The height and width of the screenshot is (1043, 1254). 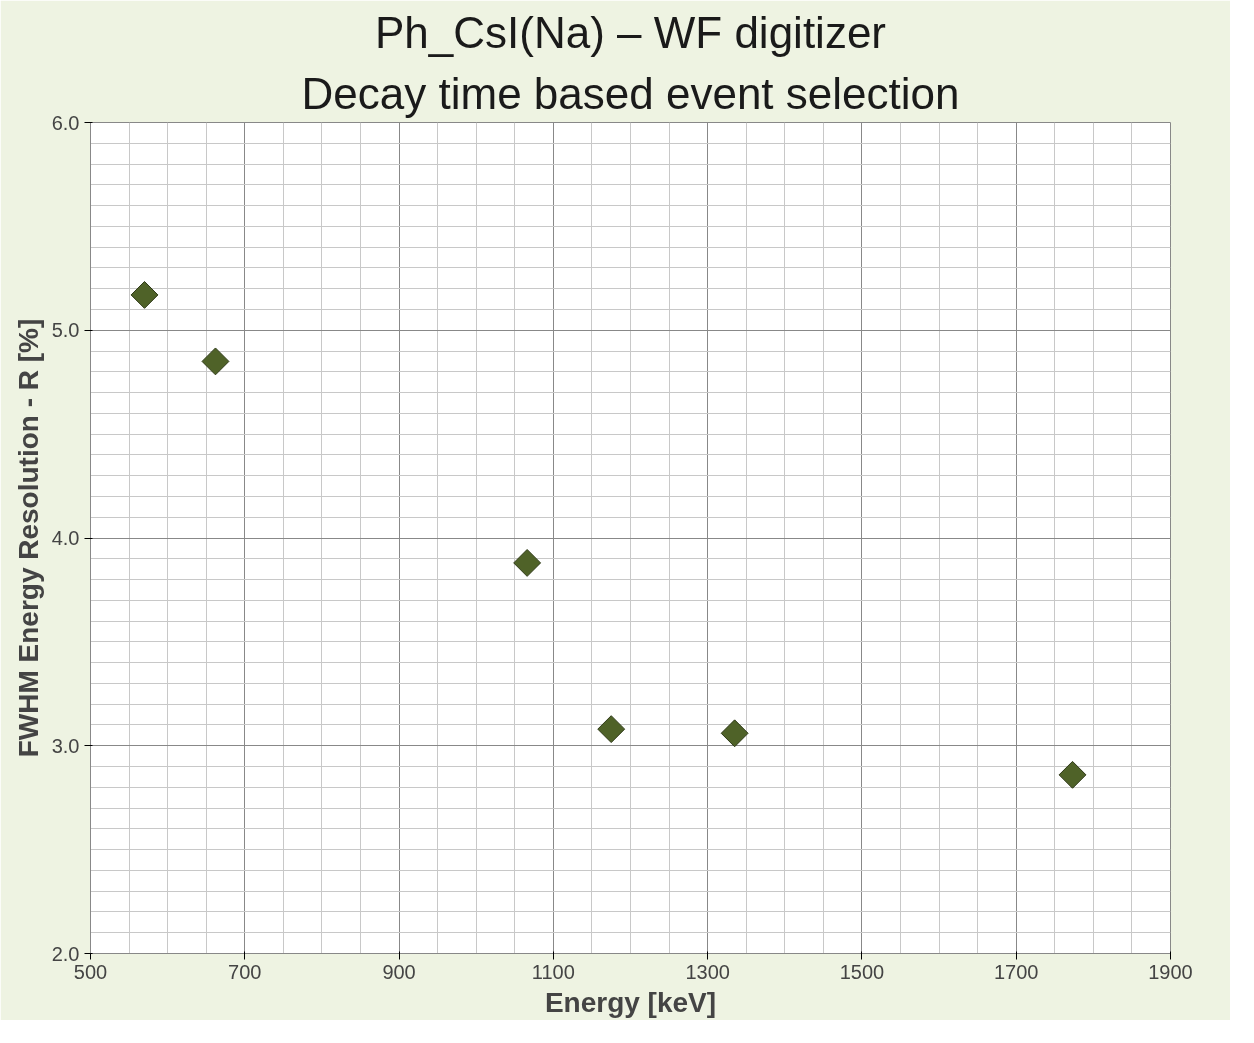 What do you see at coordinates (862, 971) in the screenshot?
I see `x-tick-label: 1500` at bounding box center [862, 971].